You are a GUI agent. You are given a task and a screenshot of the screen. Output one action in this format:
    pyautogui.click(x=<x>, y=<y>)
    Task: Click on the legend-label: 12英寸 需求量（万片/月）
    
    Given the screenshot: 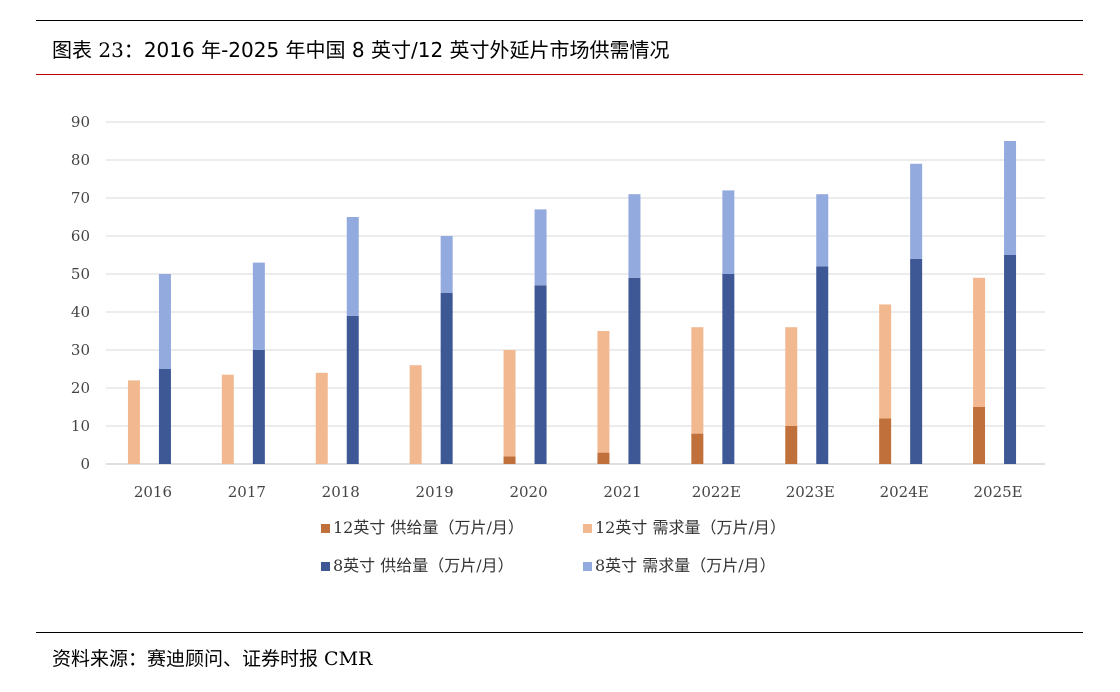 What is the action you would take?
    pyautogui.click(x=690, y=527)
    